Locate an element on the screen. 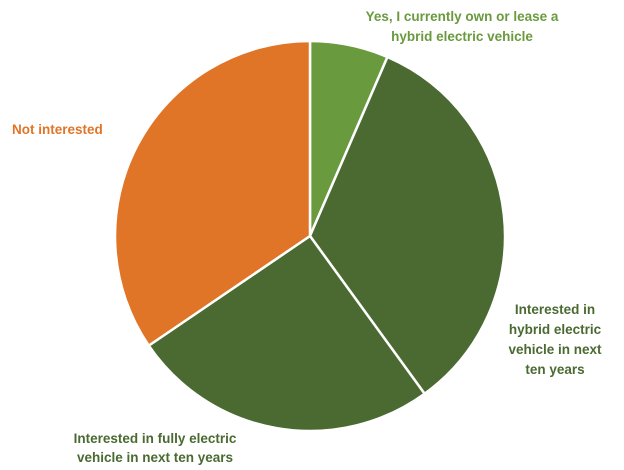  pie-slice-label-line: Yes, I currently own or lease a is located at coordinates (462, 16).